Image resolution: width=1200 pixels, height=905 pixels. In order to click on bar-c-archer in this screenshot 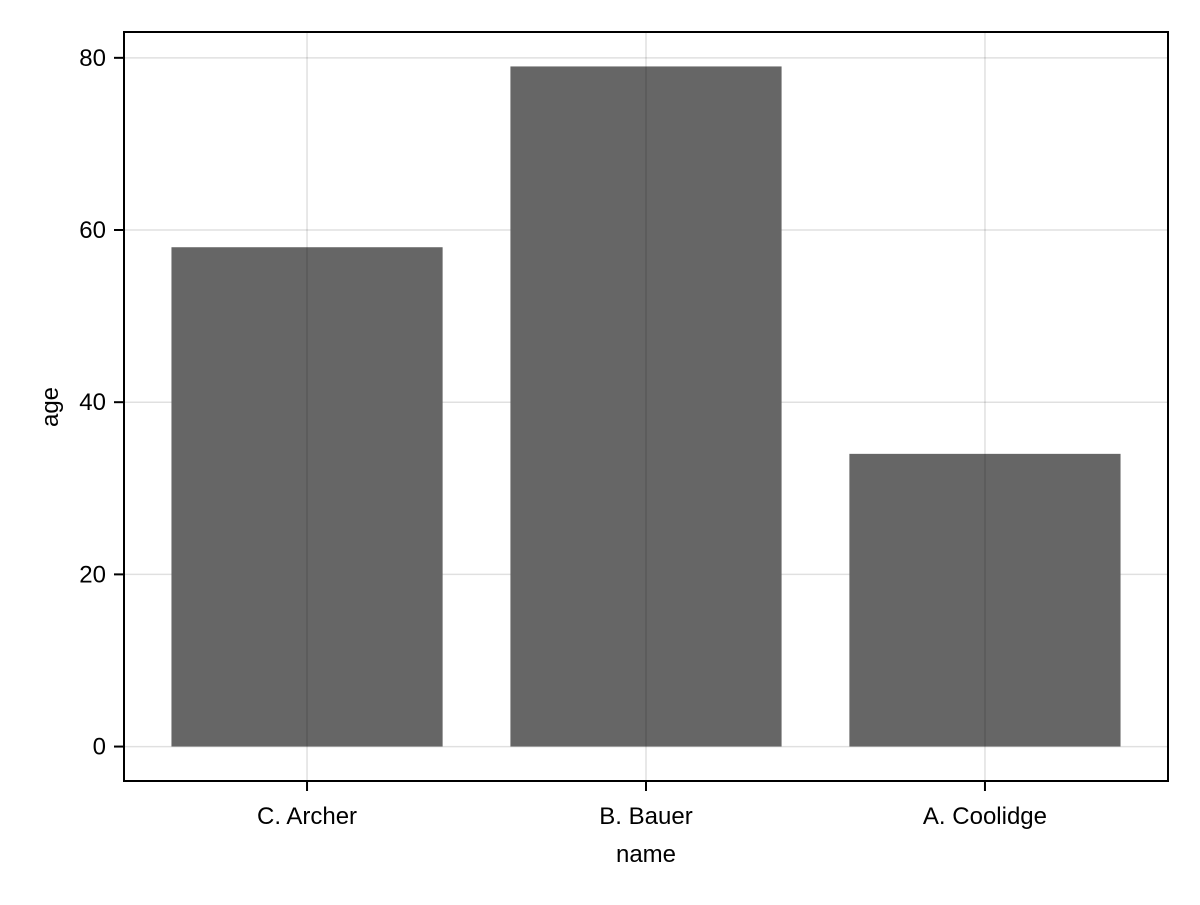, I will do `click(307, 497)`.